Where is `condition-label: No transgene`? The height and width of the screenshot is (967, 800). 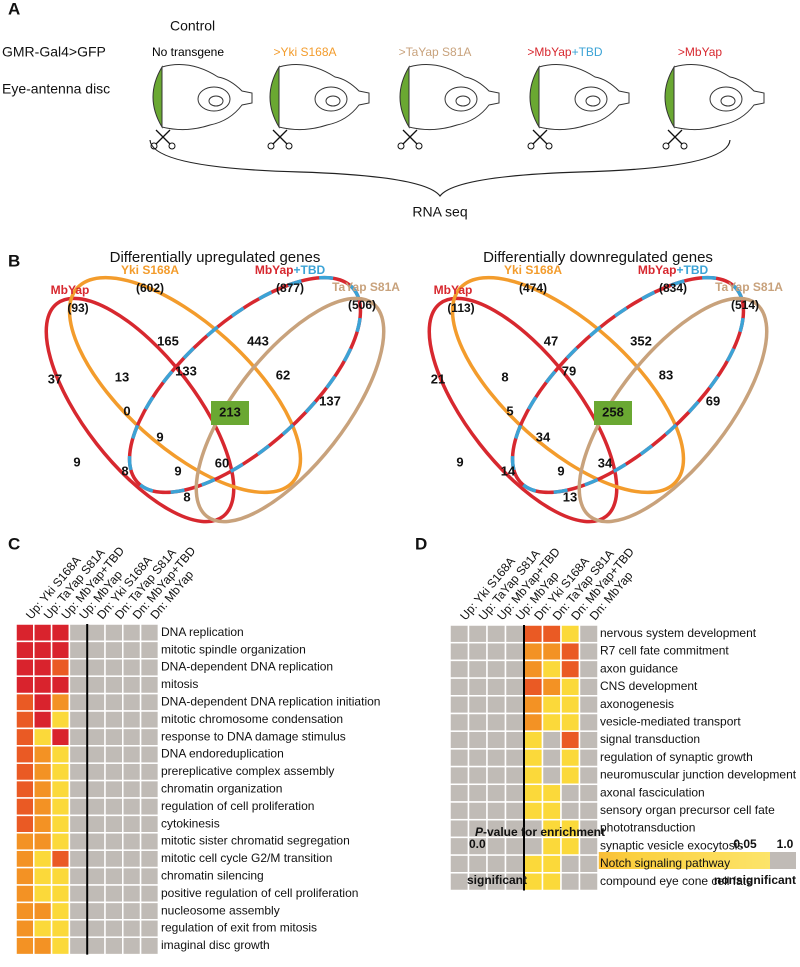
condition-label: No transgene is located at coordinates (188, 52).